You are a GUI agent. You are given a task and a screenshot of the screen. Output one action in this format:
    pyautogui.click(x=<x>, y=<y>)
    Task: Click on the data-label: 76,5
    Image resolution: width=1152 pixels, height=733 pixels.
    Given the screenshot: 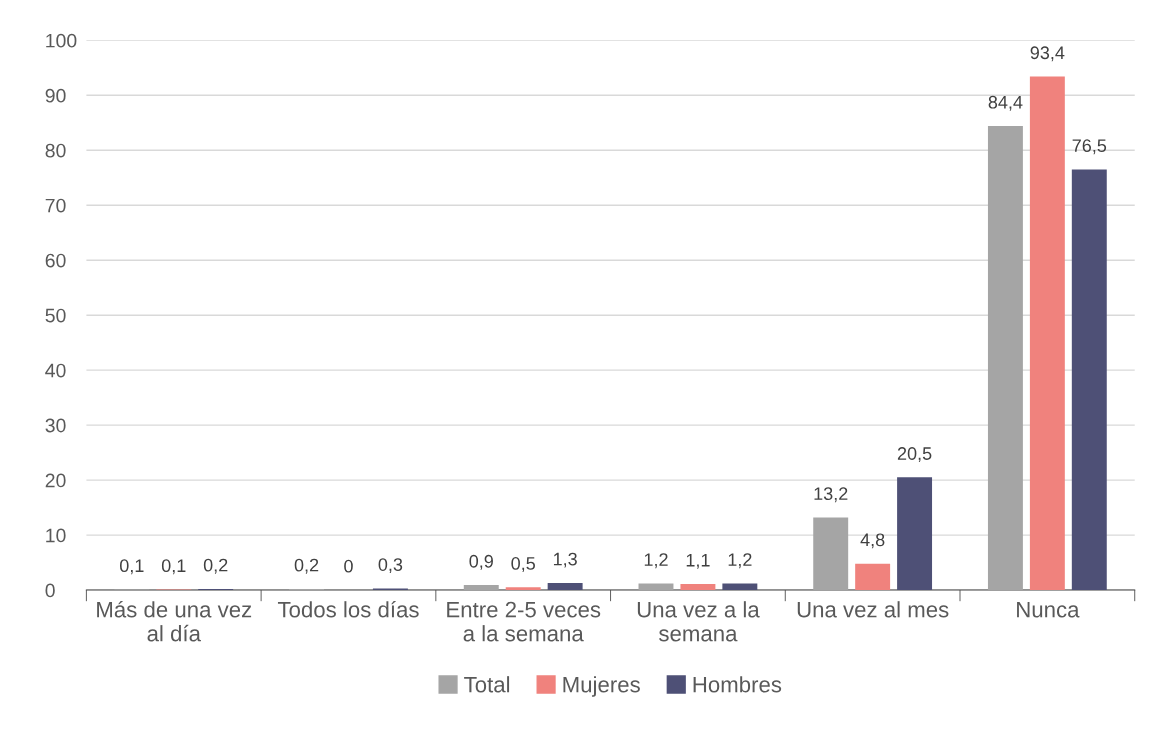 What is the action you would take?
    pyautogui.click(x=1089, y=147)
    